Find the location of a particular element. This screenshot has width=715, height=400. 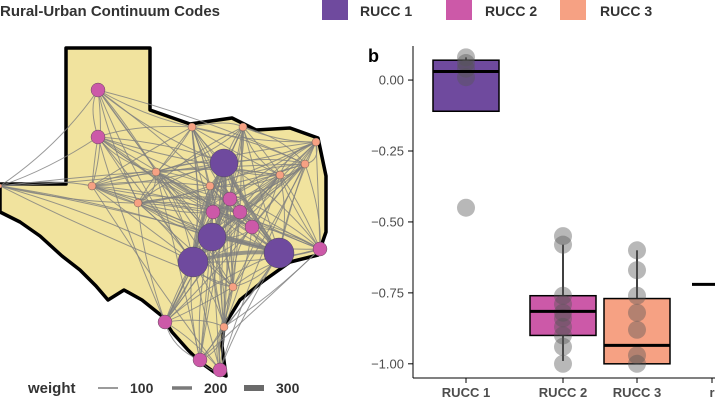

legend-swatch-rucc3 is located at coordinates (573, 10).